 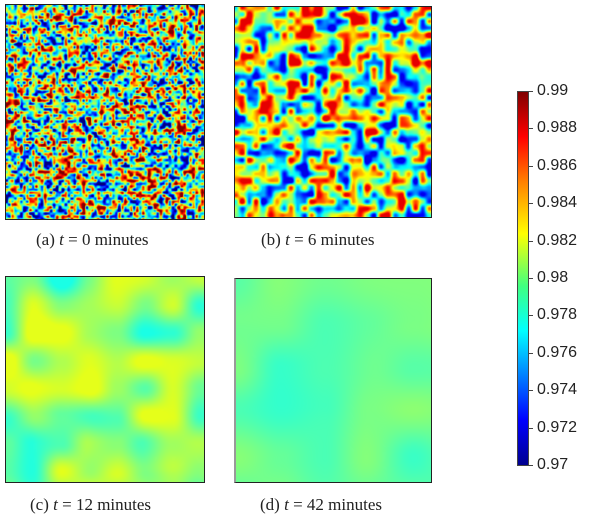 I want to click on field-plot-t12, so click(x=105, y=379).